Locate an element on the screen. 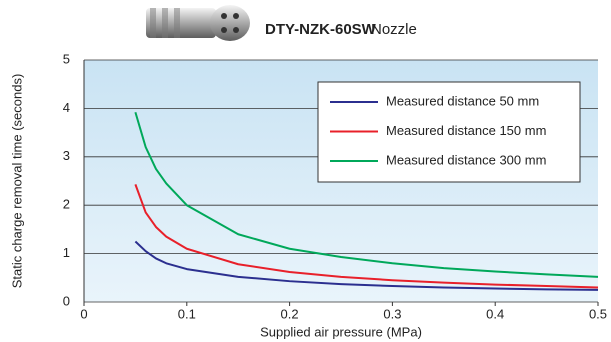 The height and width of the screenshot is (342, 611). legend-label: Measured distance 50 mm is located at coordinates (462, 100).